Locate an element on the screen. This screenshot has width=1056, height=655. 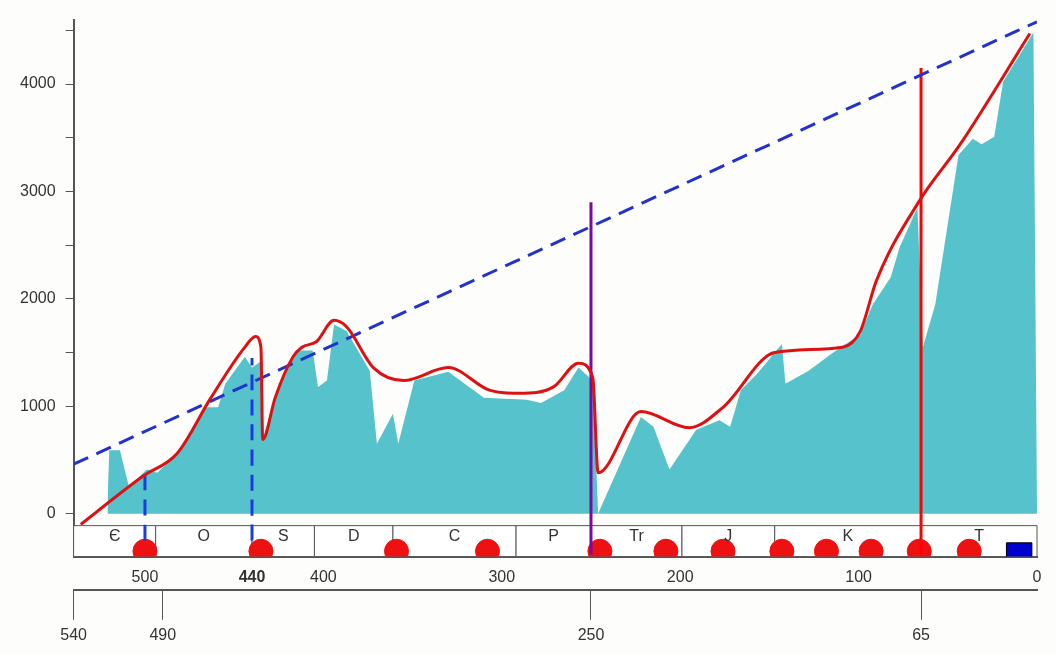
band-label: O is located at coordinates (204, 536).